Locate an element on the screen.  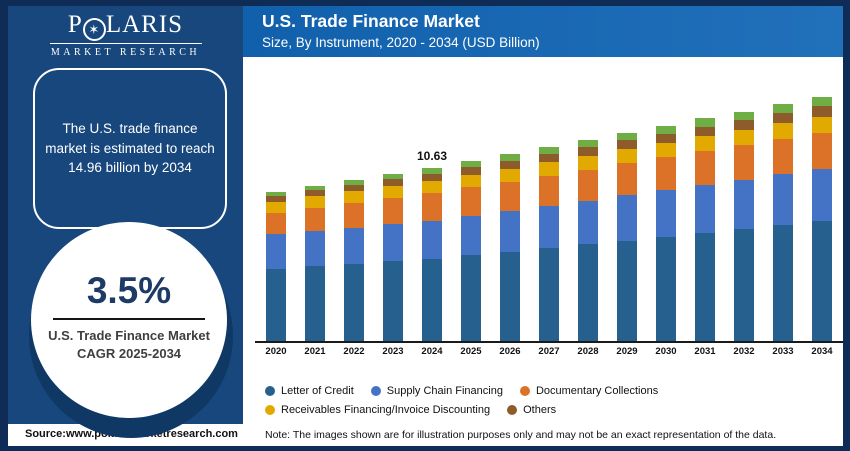
compass-star-icon: ✶ is located at coordinates (94, 29).